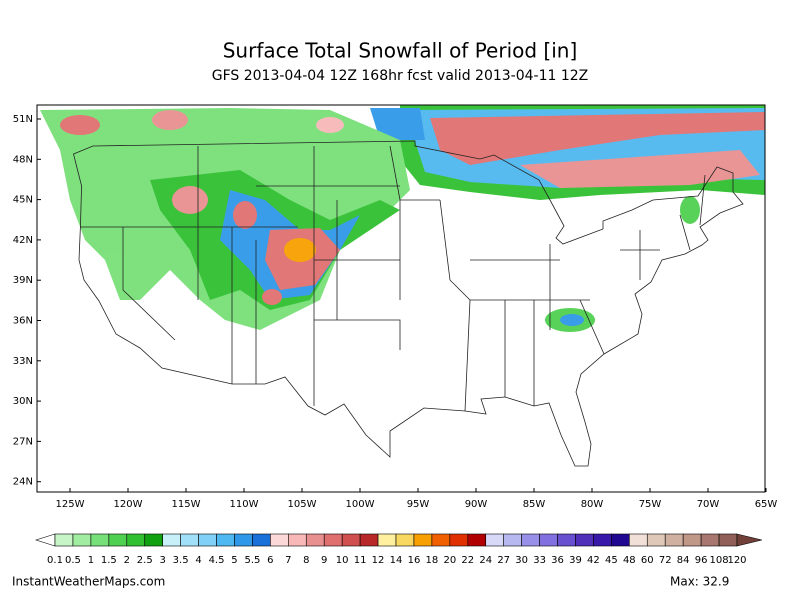 The image size is (800, 600). I want to click on colorbar-label: 22, so click(467, 560).